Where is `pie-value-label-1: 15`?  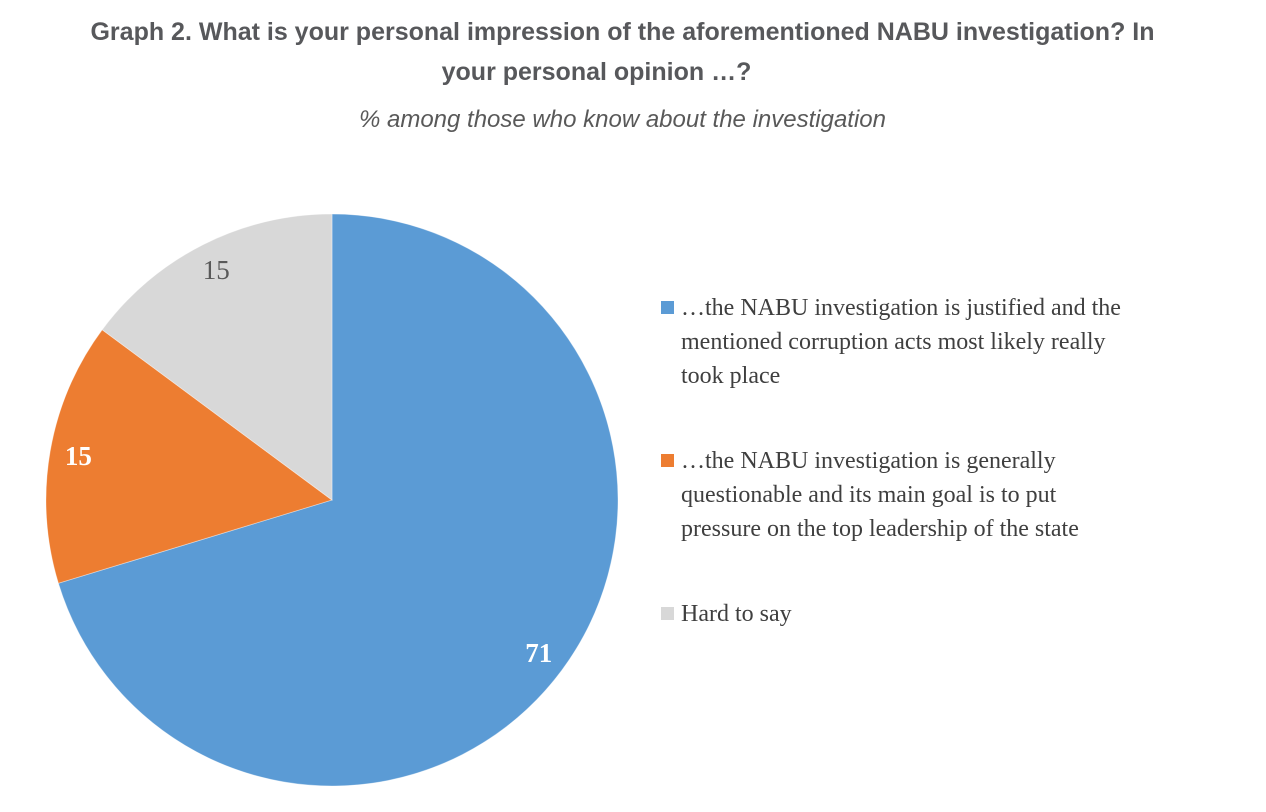
pie-value-label-1: 15 is located at coordinates (78, 456).